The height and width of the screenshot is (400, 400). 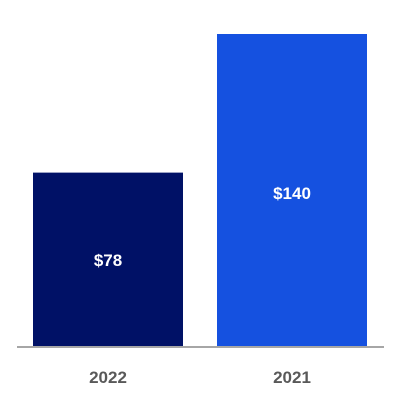 I want to click on x-tick-label-2022: 2022, so click(x=108, y=377).